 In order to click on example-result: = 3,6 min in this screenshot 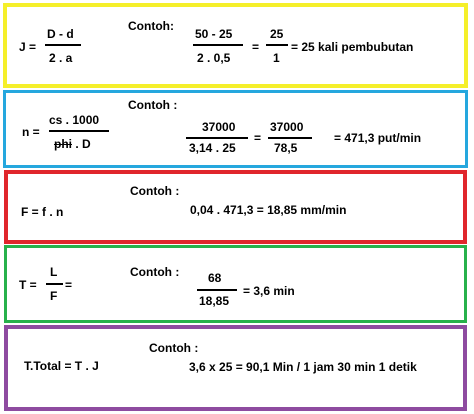, I will do `click(269, 291)`.